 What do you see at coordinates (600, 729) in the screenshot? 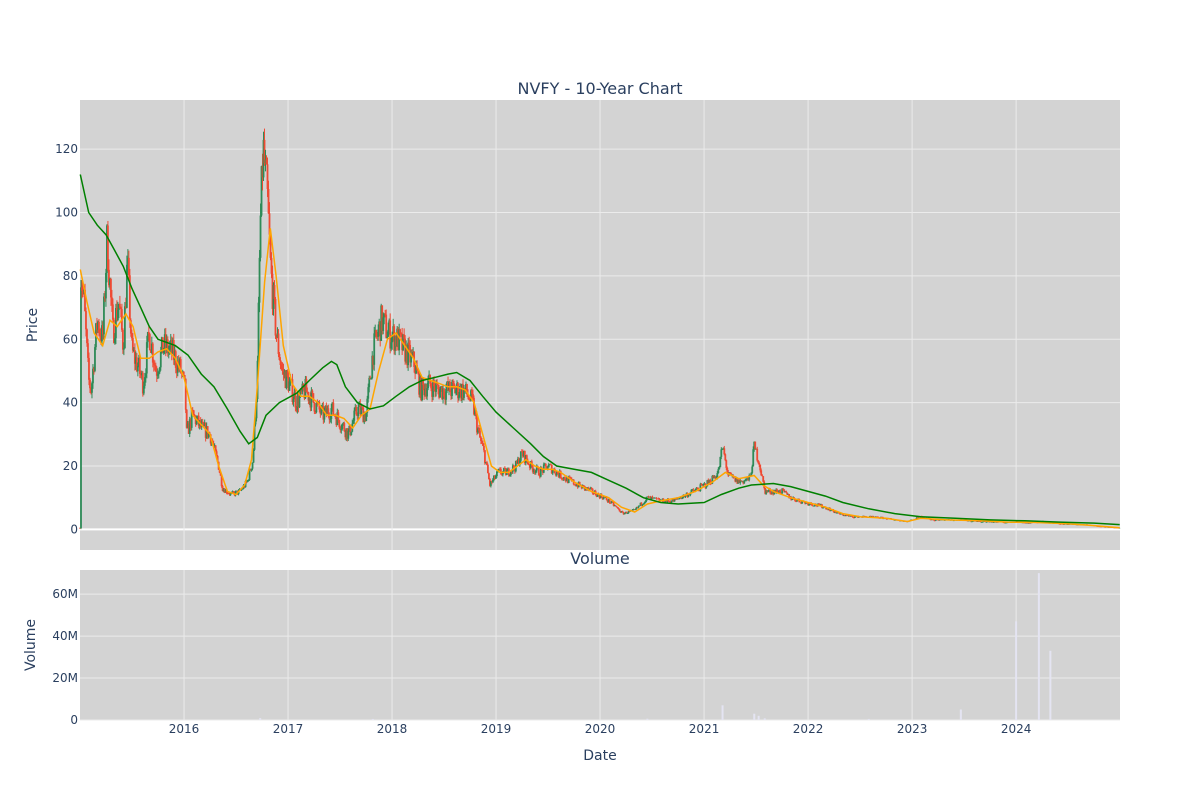
I see `volume-x-tick-labels: 2016 2017 2018 2019 2020 2021 2022 2023 2024` at bounding box center [600, 729].